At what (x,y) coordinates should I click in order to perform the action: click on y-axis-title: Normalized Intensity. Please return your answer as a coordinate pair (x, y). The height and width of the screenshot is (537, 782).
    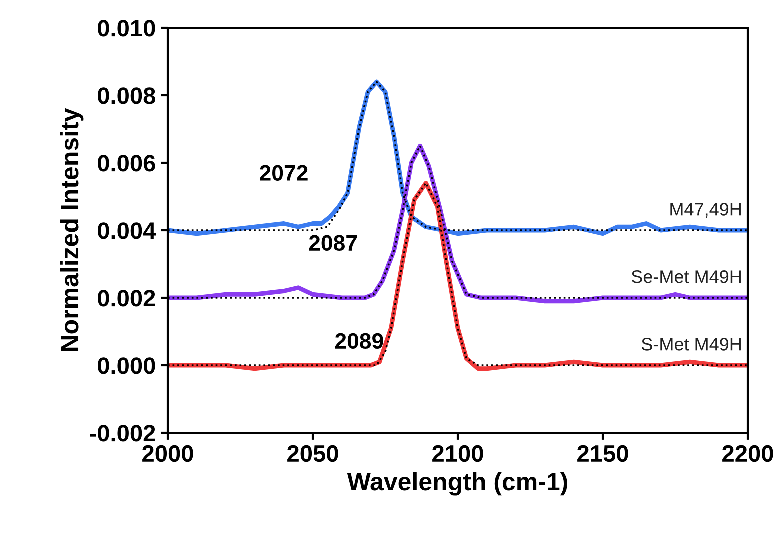
    Looking at the image, I should click on (72, 230).